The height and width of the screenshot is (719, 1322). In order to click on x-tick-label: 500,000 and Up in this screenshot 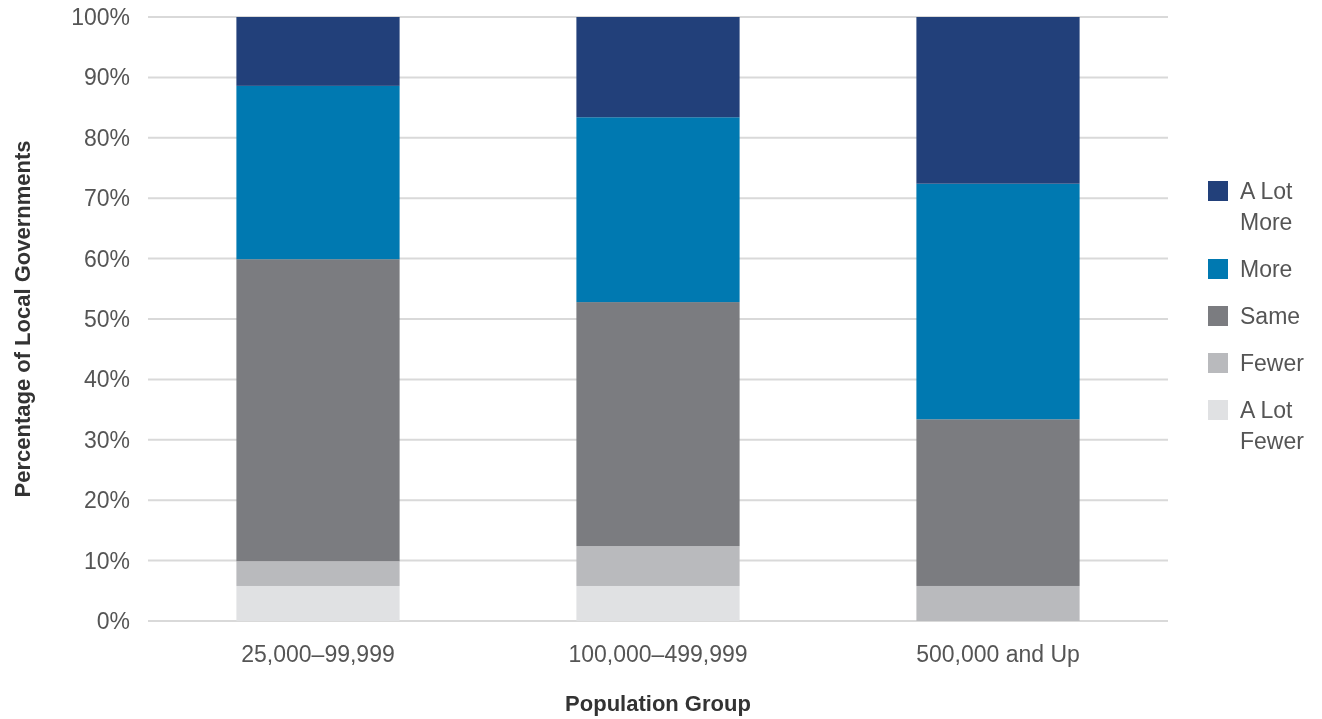, I will do `click(998, 654)`.